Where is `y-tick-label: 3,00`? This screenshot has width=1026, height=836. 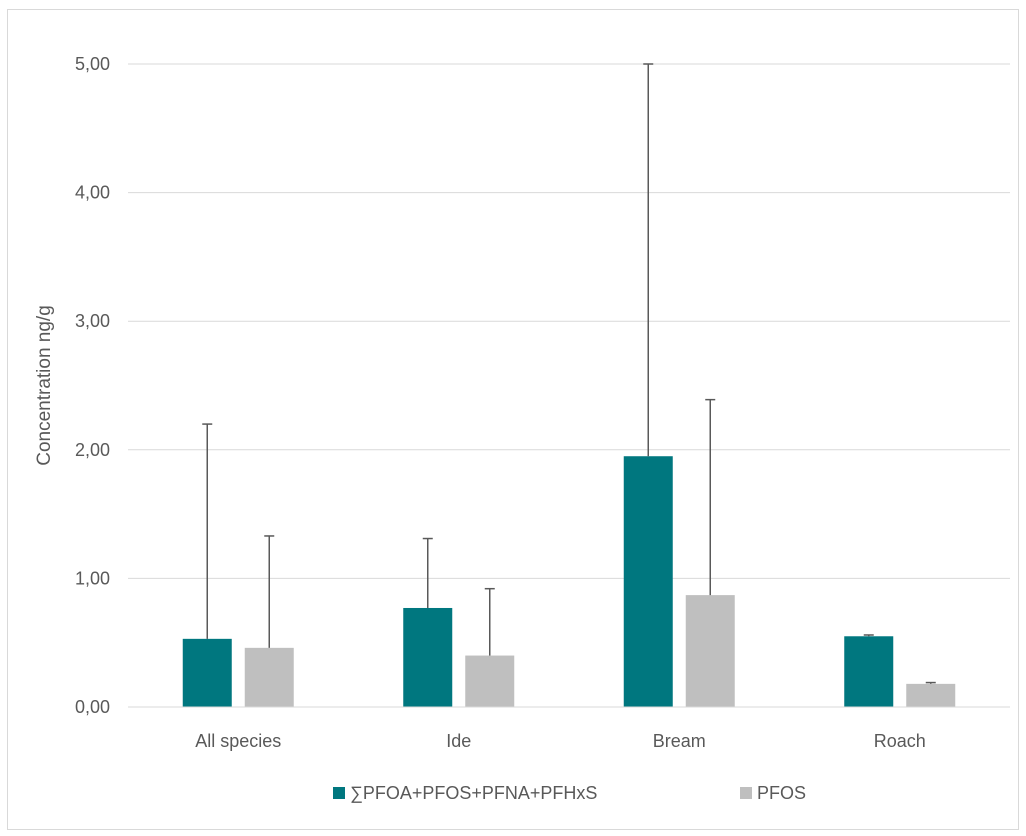
y-tick-label: 3,00 is located at coordinates (92, 321).